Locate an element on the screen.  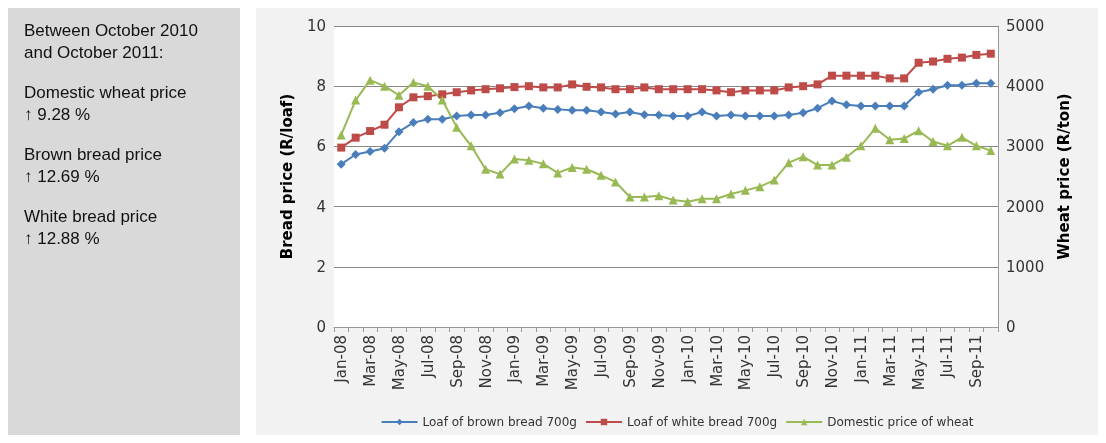
x-tick-label: Jan-11 is located at coordinates (860, 359).